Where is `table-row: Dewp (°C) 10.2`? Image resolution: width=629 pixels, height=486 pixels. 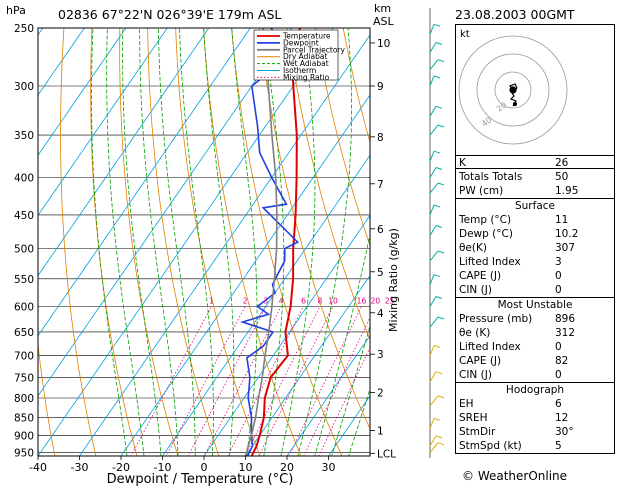
table-row: Dewp (°C) 10.2 is located at coordinates (535, 234).